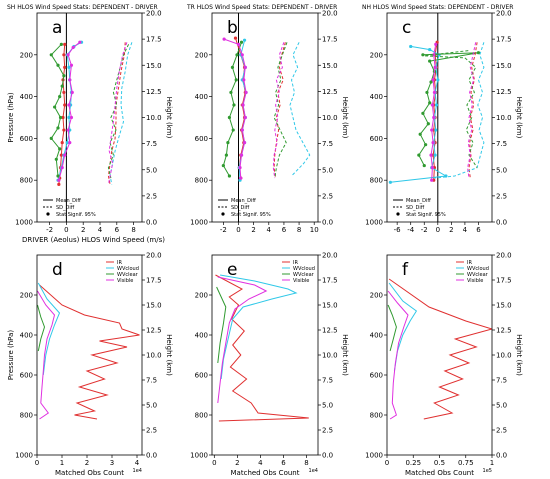 The image size is (550, 479). Describe the element at coordinates (89, 355) in the screenshot. I see `axes-frame` at that location.